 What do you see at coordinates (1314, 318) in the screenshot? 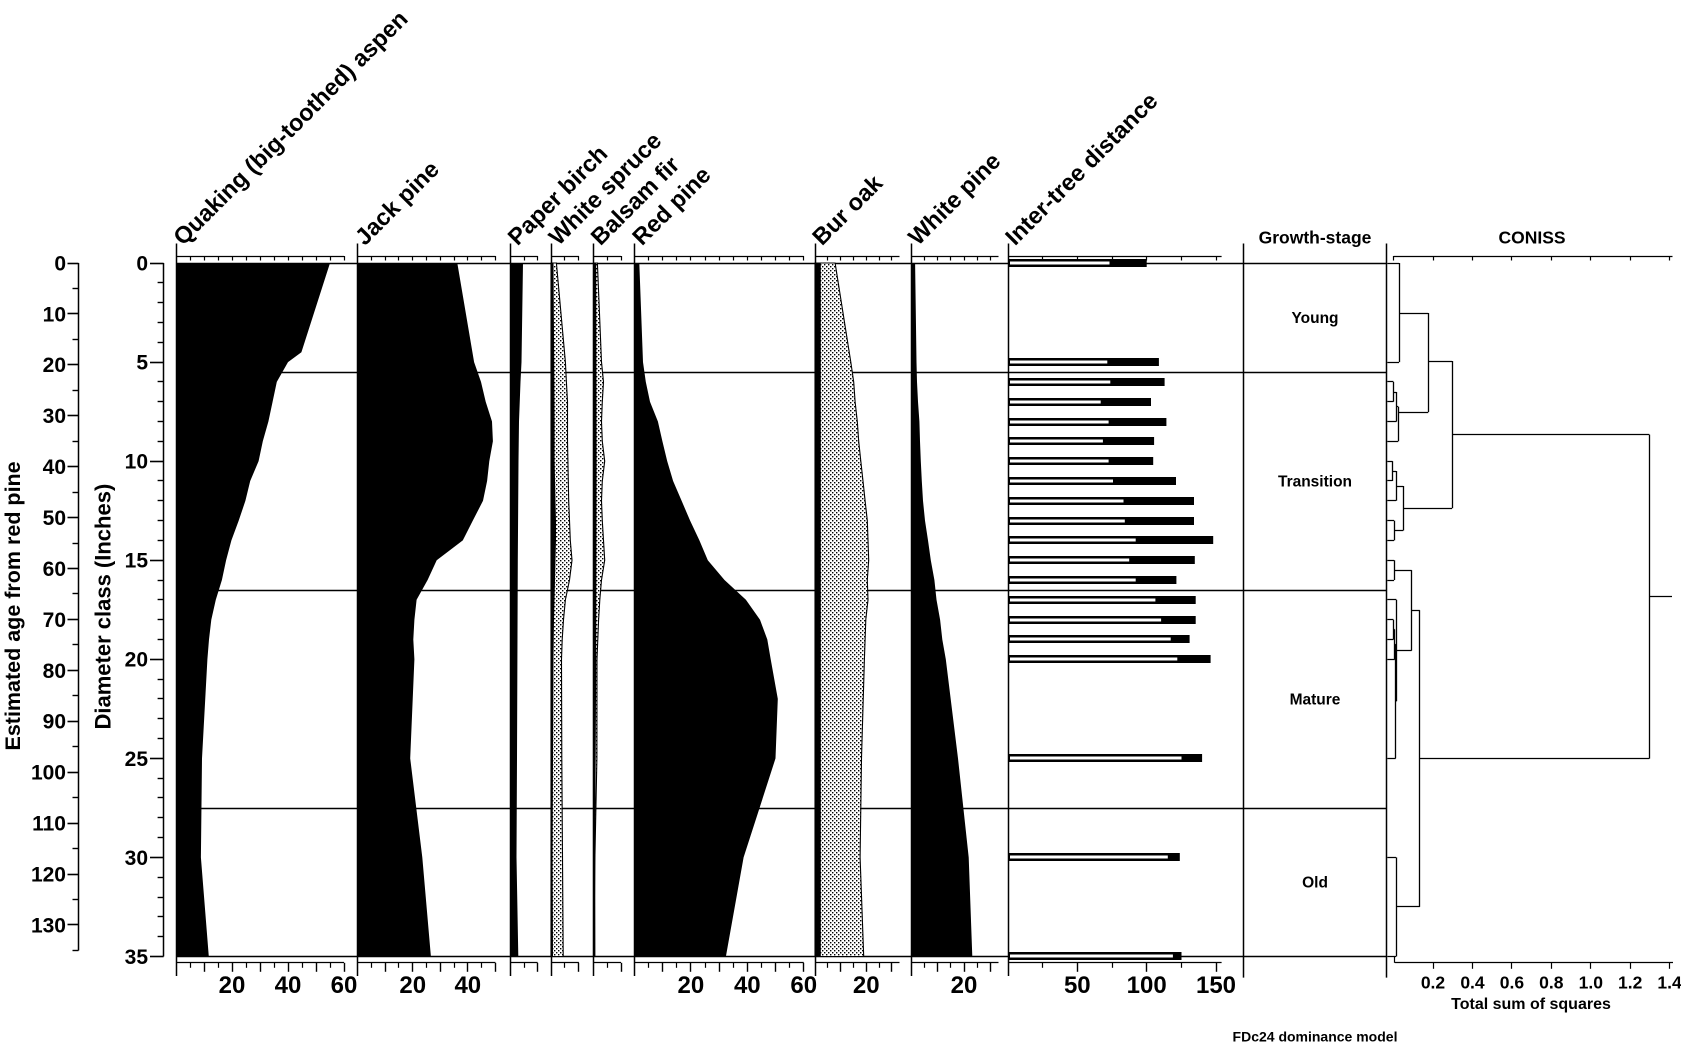
I see `svg-text: Young` at bounding box center [1314, 318].